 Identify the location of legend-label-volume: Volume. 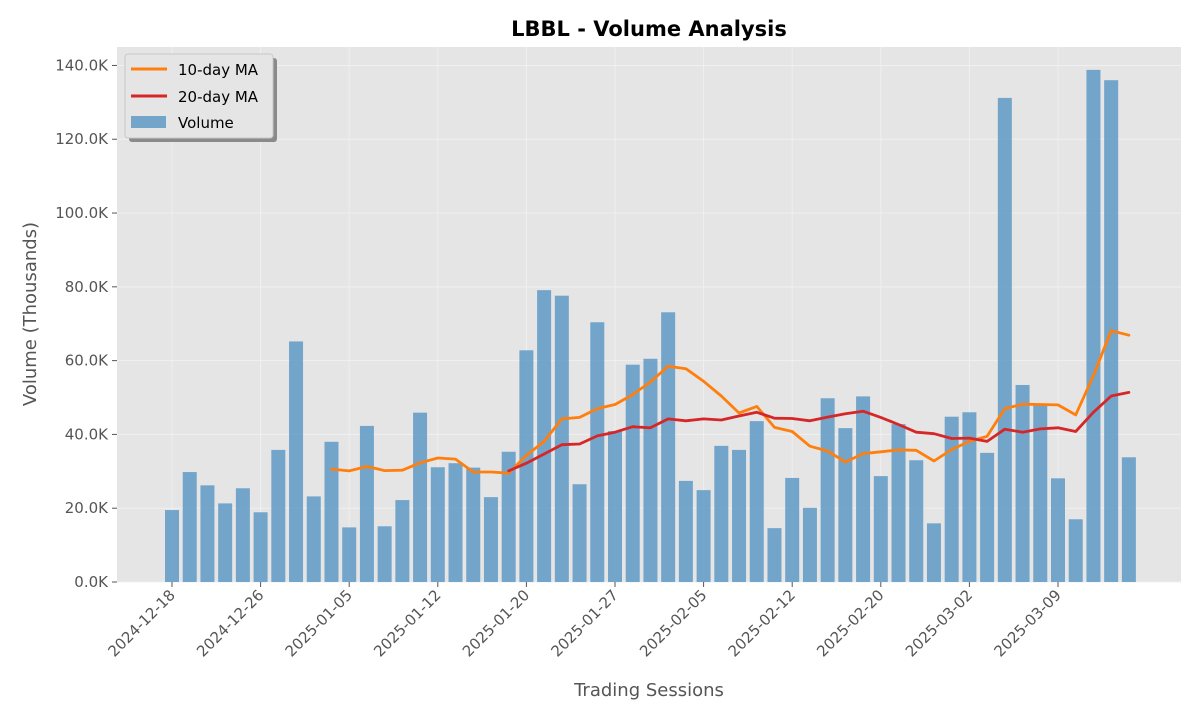
(206, 123).